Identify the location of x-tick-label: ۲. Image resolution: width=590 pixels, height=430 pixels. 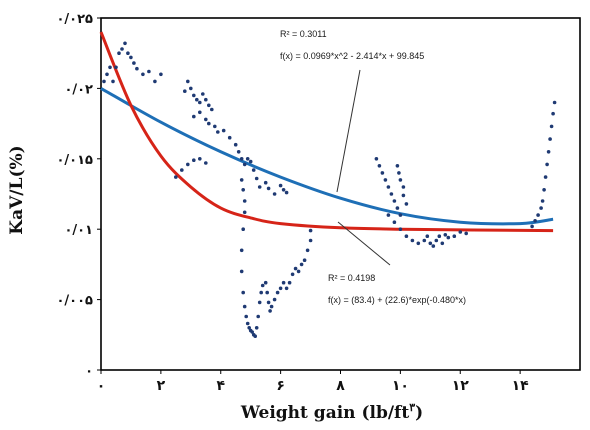
(161, 386).